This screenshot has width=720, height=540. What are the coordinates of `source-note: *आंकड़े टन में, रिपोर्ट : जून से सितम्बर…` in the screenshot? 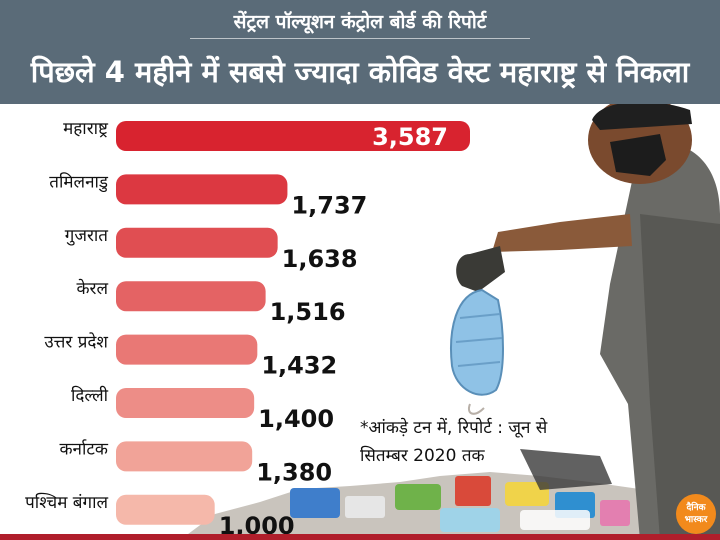 It's located at (475, 442).